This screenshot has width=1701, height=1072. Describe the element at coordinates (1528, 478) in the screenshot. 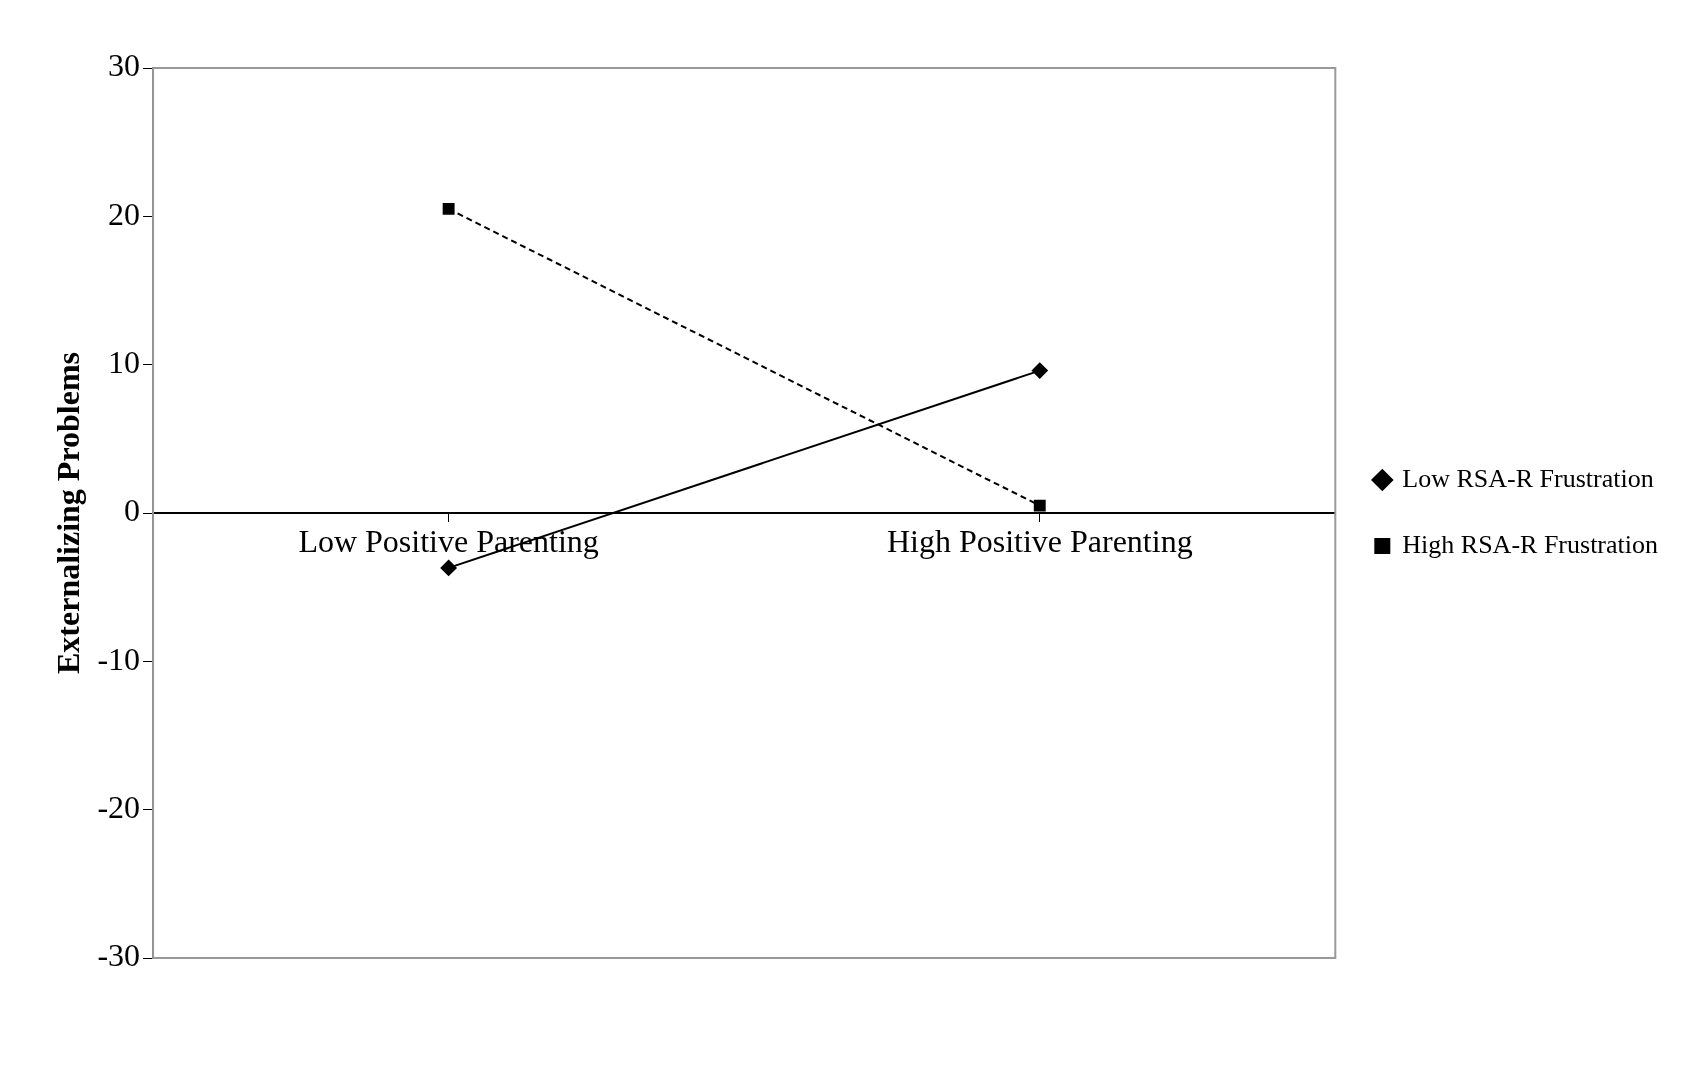

I see `legend-label: Low RSA-R Frustration` at that location.